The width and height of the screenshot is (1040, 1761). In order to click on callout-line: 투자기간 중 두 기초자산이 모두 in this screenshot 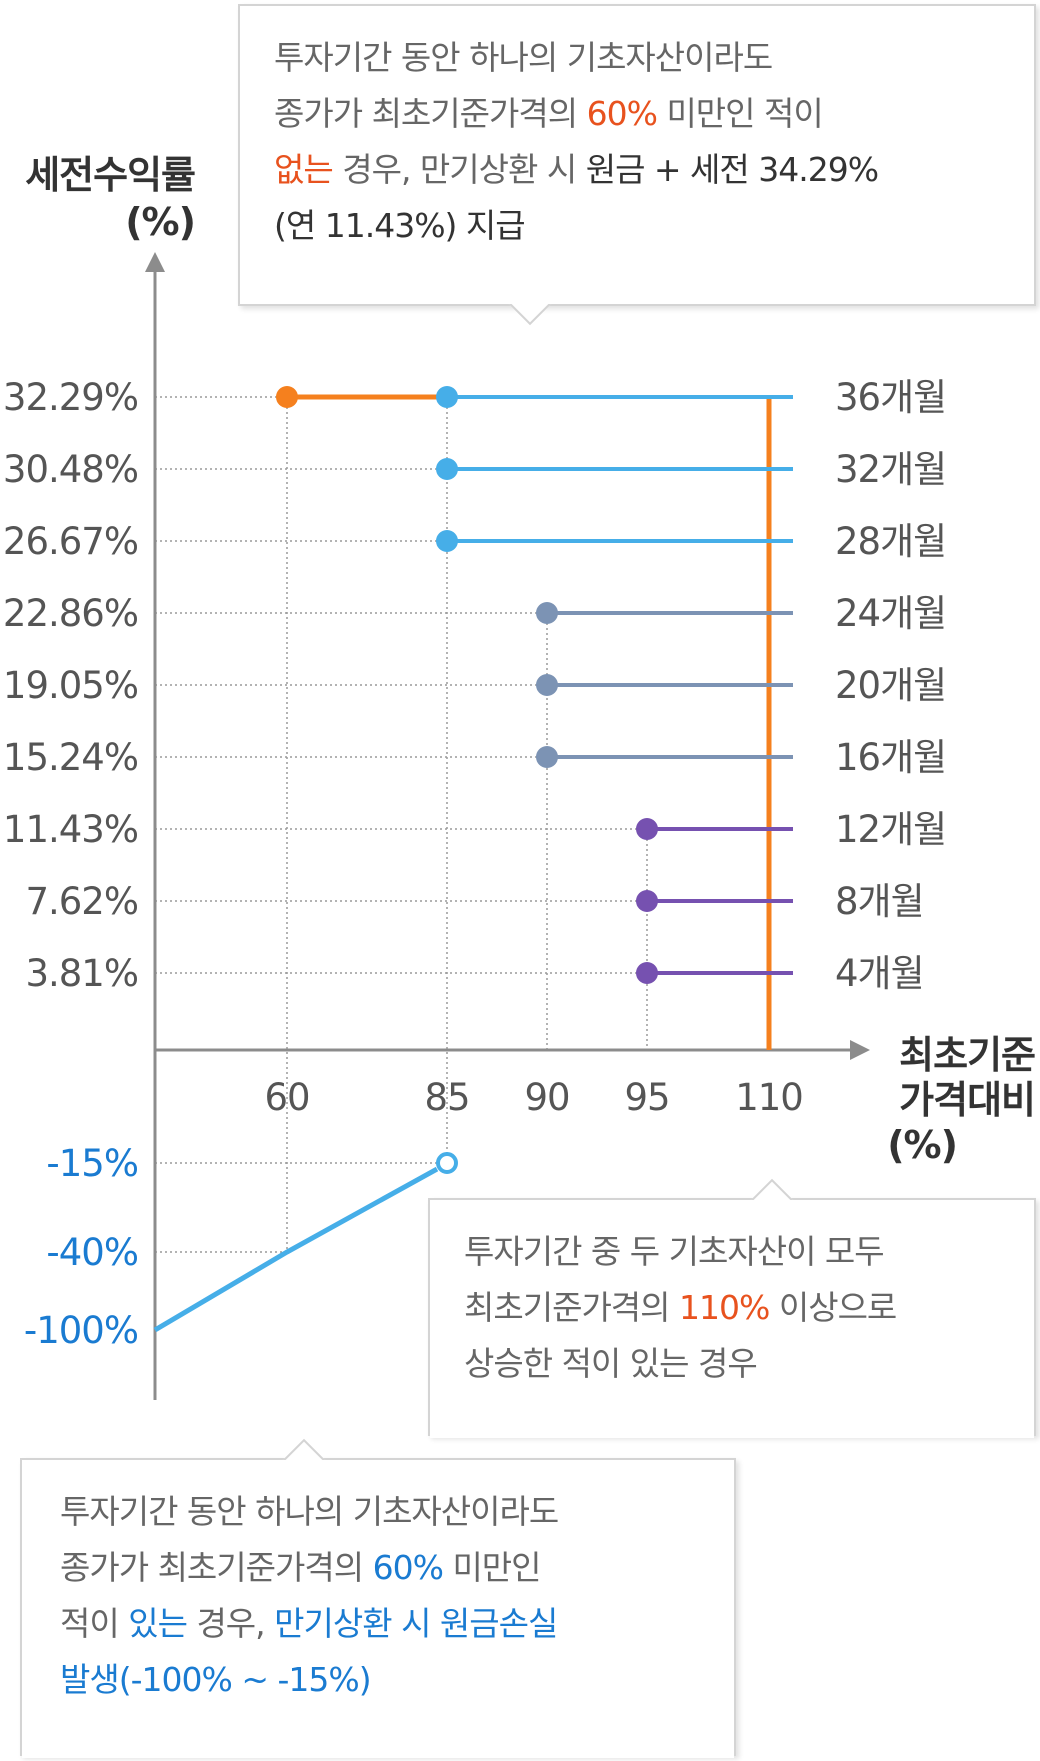, I will do `click(732, 1252)`.